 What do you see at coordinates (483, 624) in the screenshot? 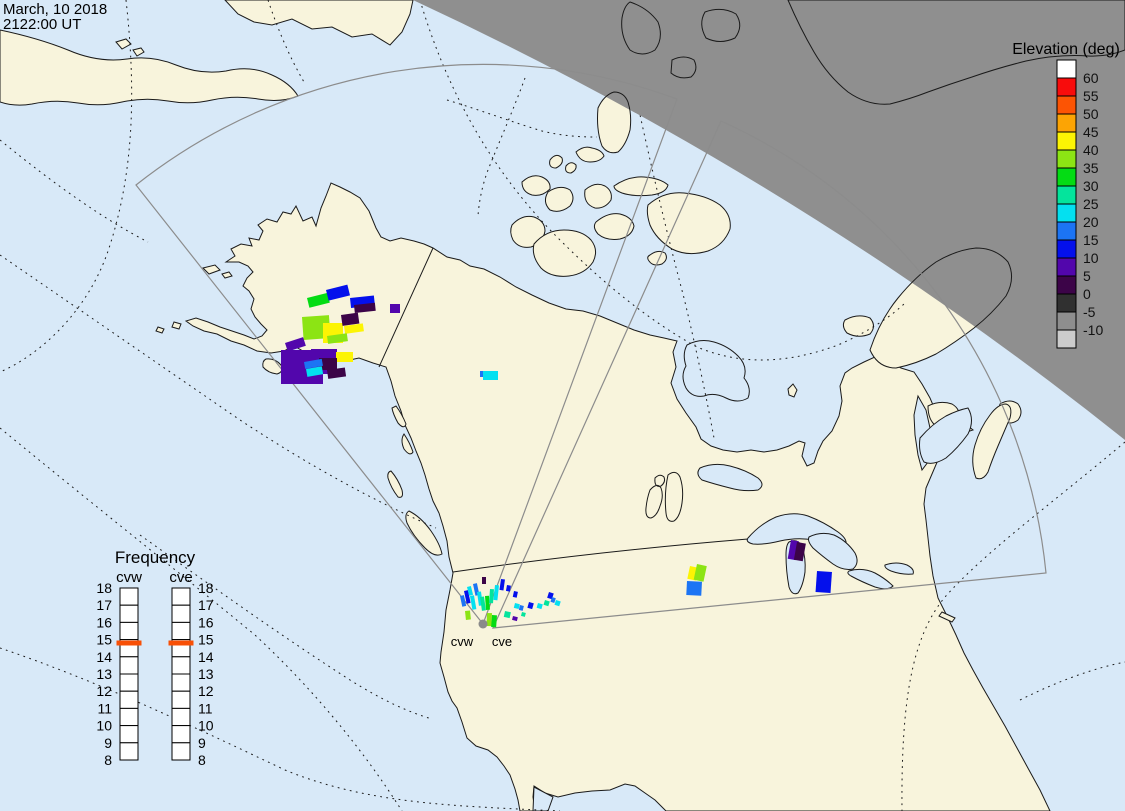
I see `radar-site-dot-cvw` at bounding box center [483, 624].